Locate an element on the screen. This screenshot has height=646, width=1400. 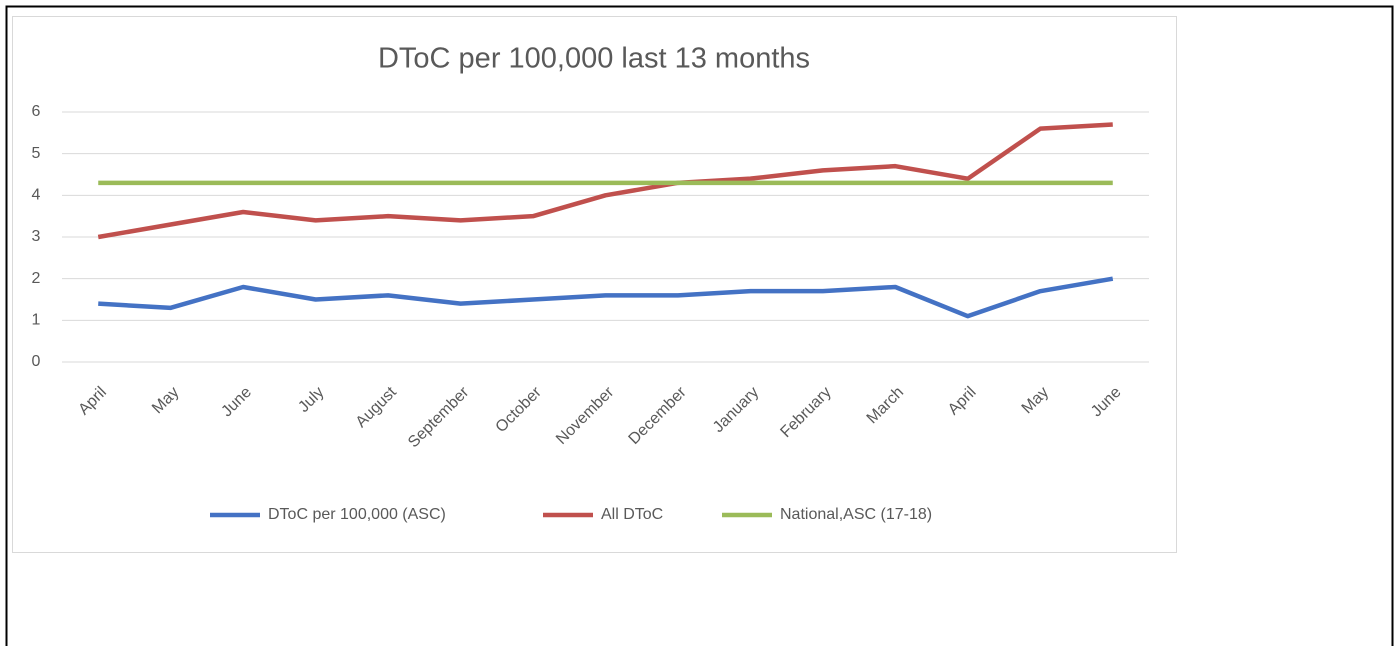
y-tick-label: 2 is located at coordinates (36, 278).